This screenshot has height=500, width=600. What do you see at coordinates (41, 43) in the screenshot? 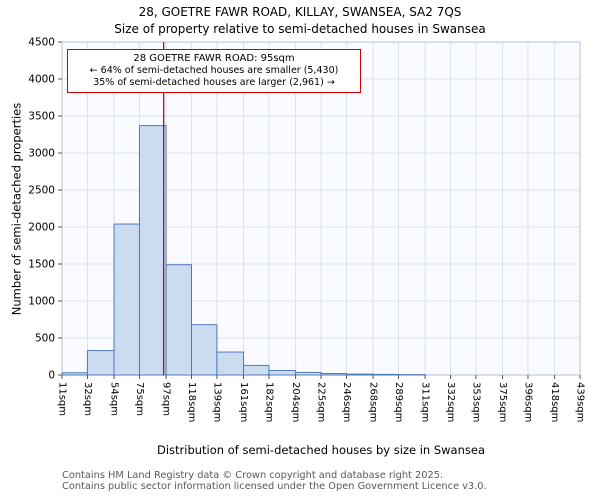
I see `y-tick-label: 4500` at bounding box center [41, 43].